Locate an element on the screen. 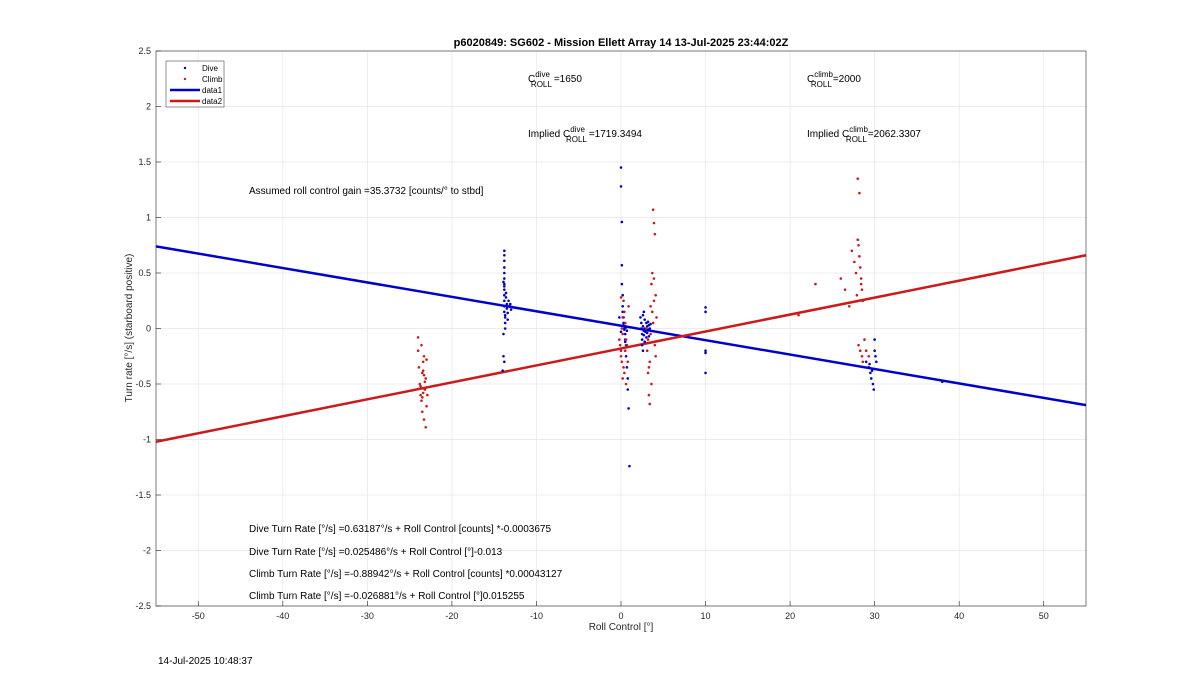 Image resolution: width=1200 pixels, height=681 pixels. y-tick-label: 1 is located at coordinates (148, 218).